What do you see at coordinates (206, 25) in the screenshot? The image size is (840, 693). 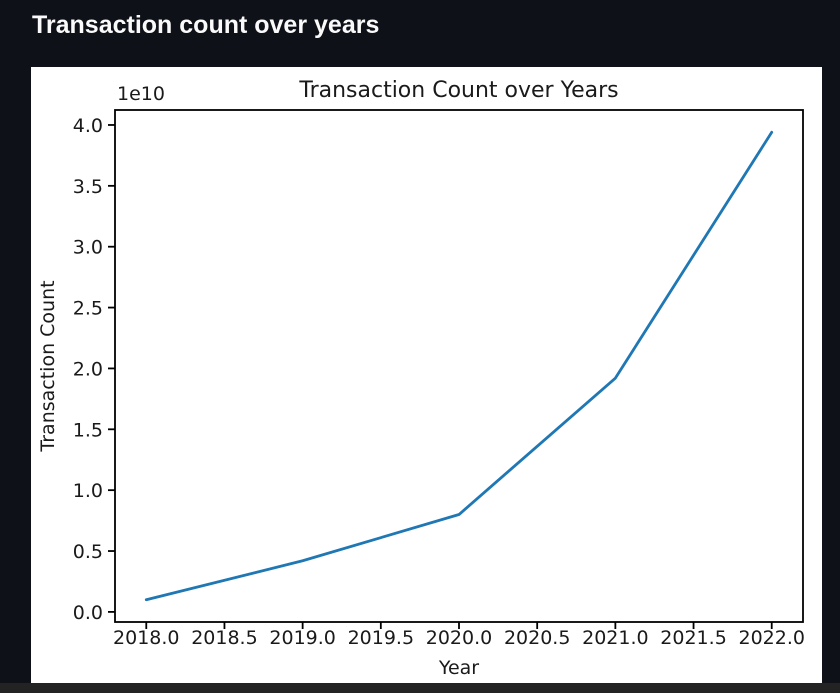 I see `page-title: Transaction count over years` at bounding box center [206, 25].